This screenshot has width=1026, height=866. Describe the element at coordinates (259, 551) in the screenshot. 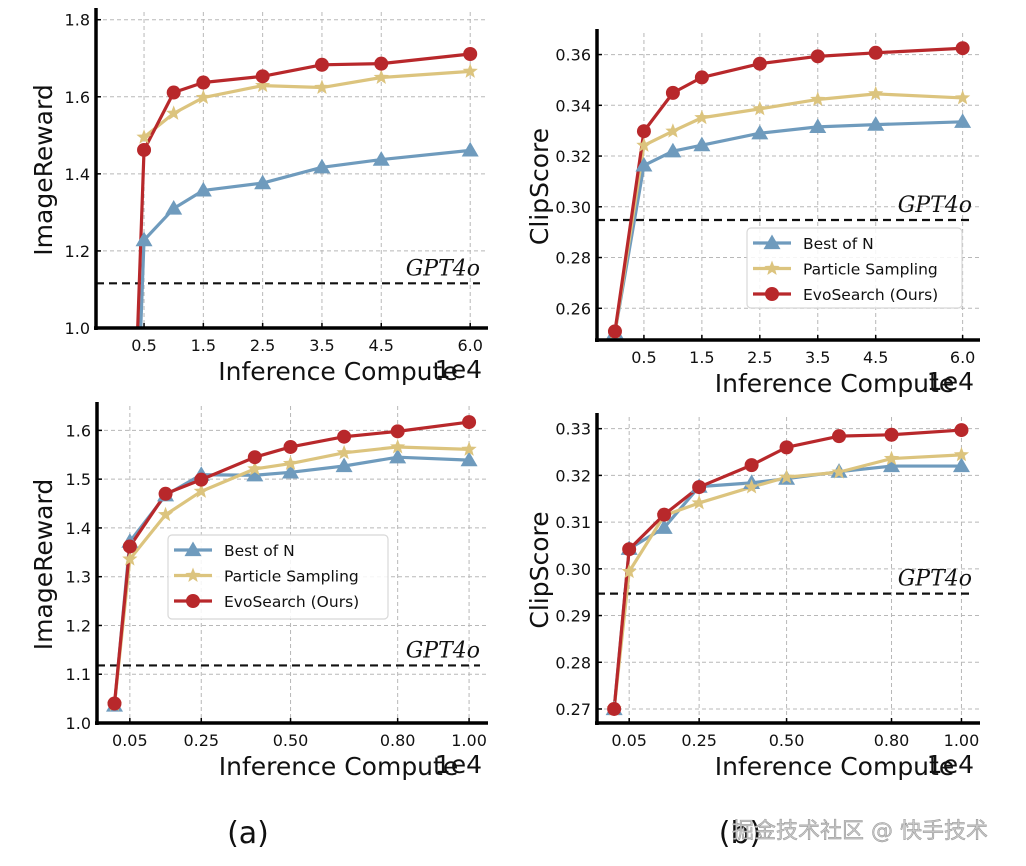

I see `legend-label: Best of N` at that location.